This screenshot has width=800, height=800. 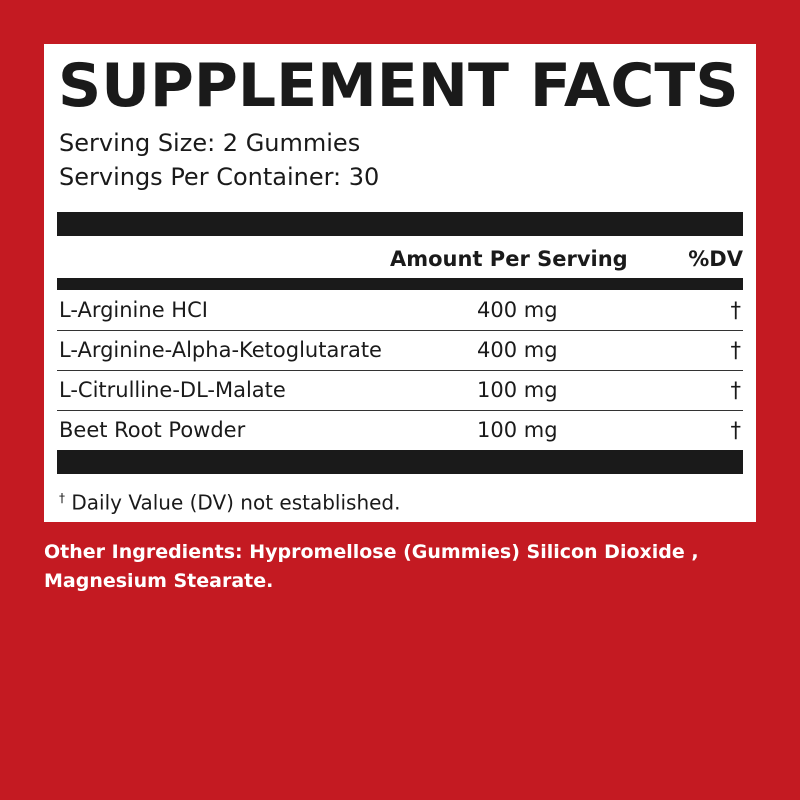 I want to click on footnote-text: Daily Value (DV) not established., so click(x=233, y=502).